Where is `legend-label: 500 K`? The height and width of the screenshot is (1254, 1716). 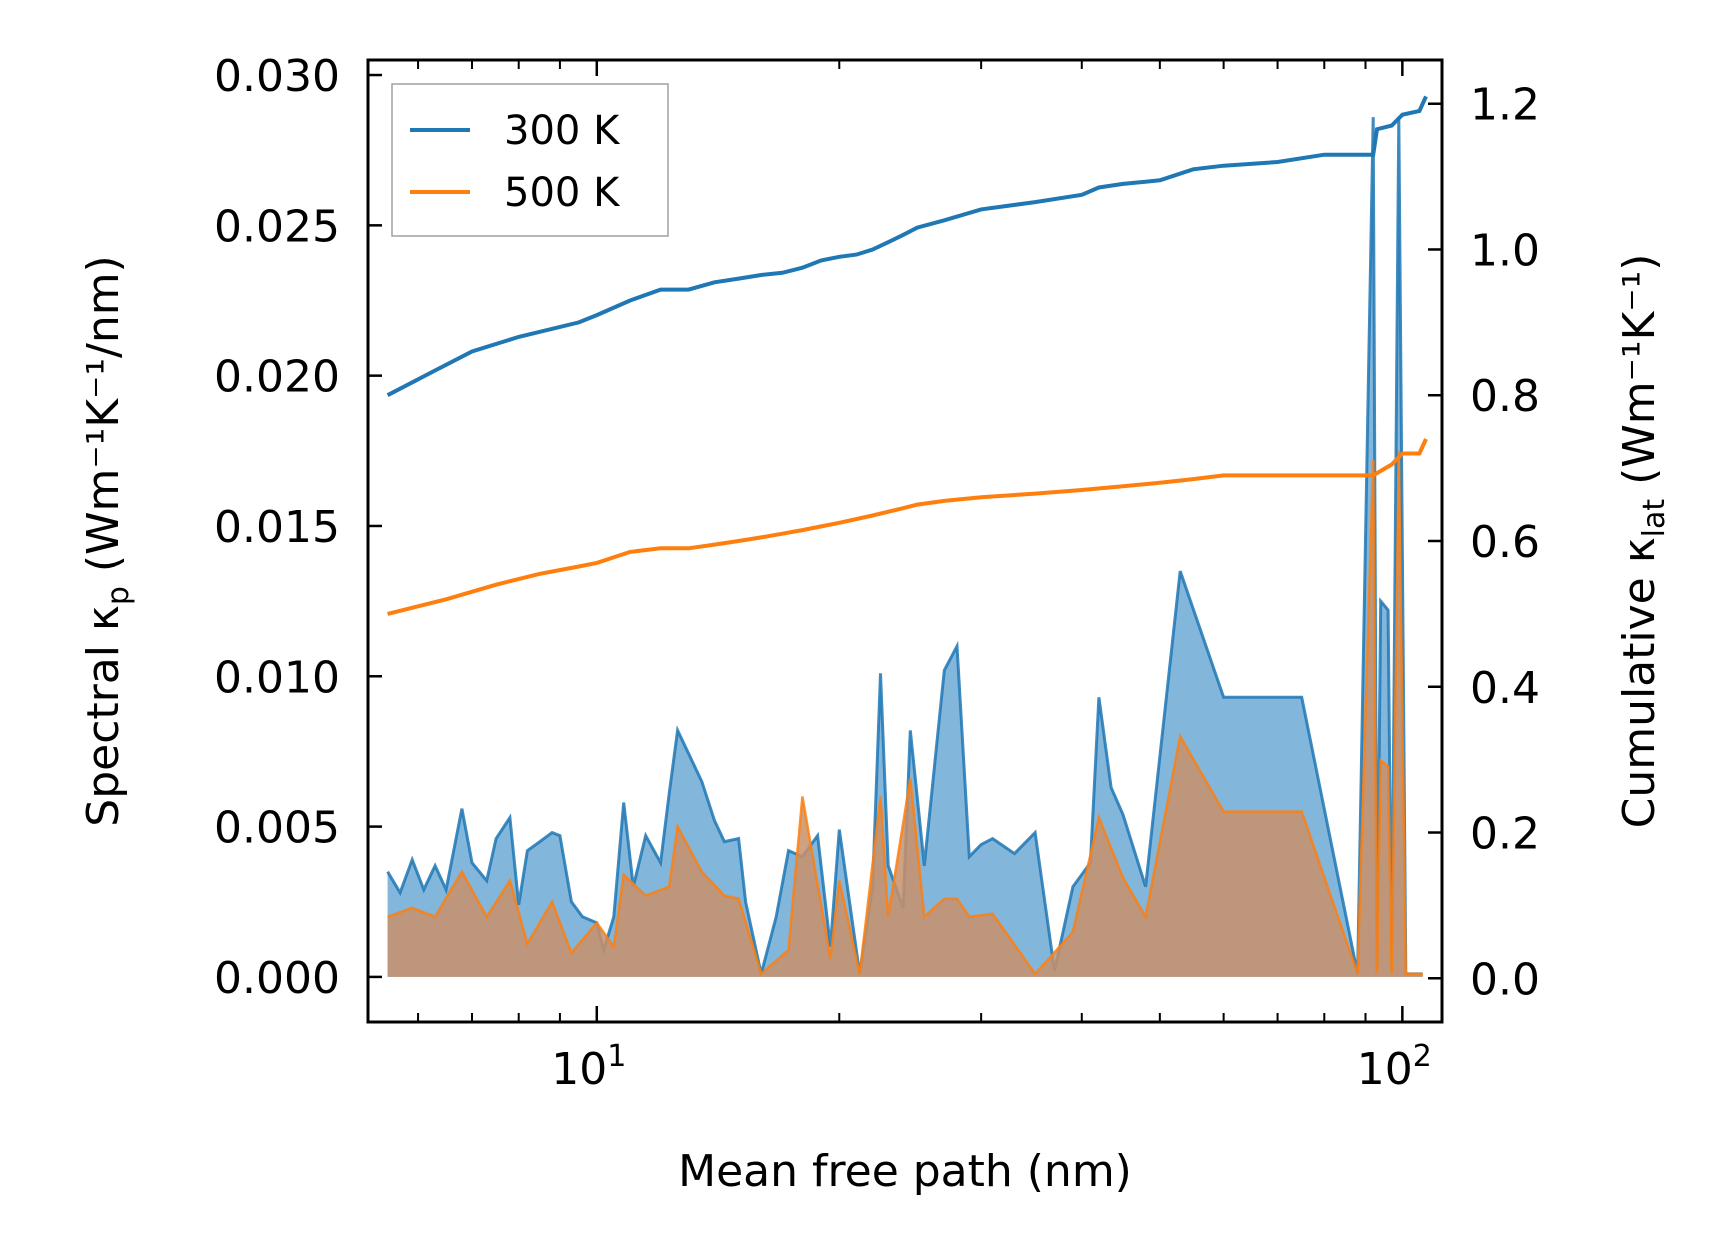
legend-label: 500 K is located at coordinates (562, 193).